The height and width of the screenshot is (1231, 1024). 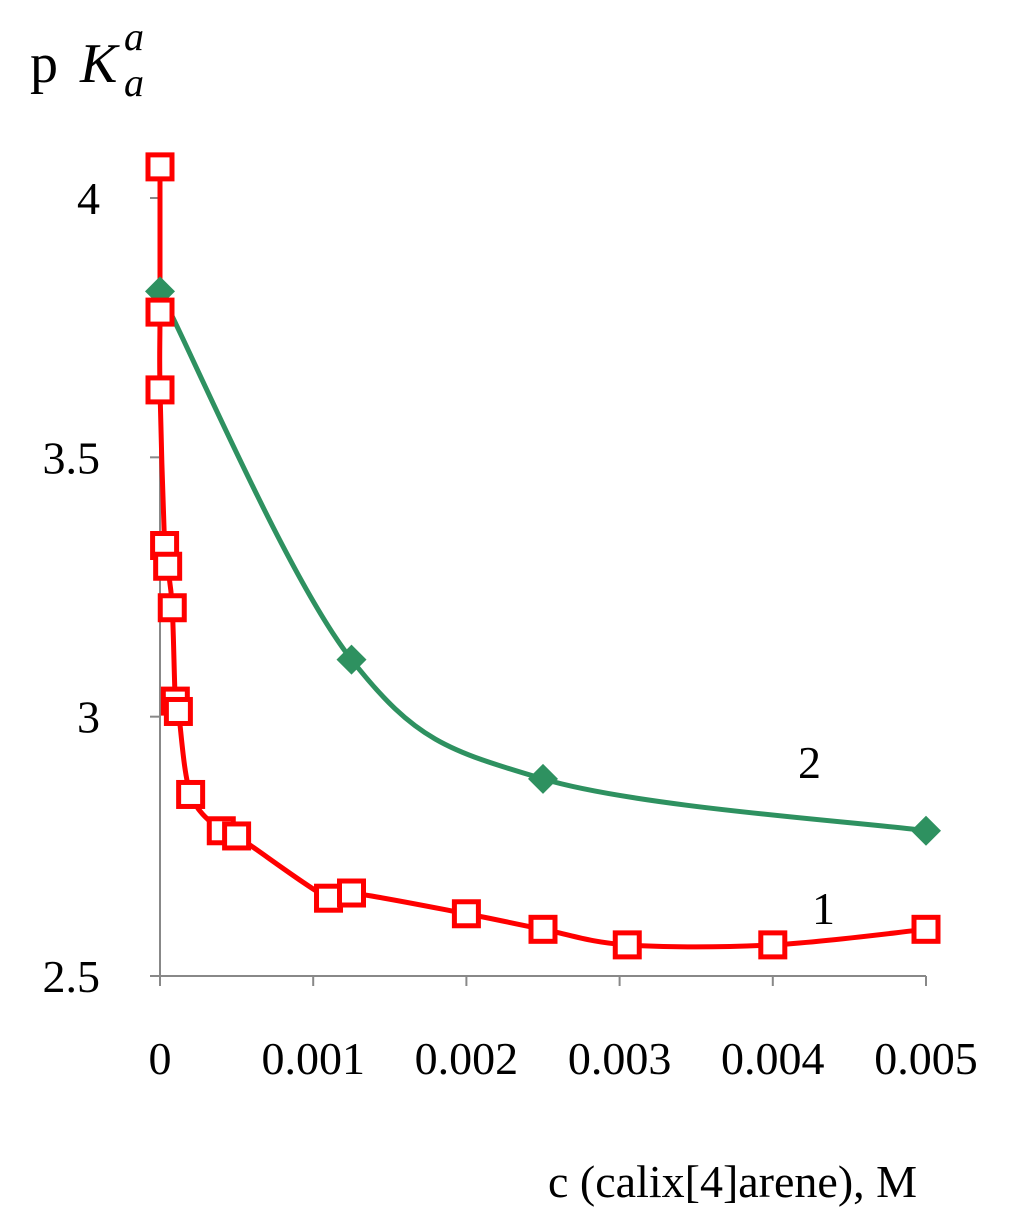 What do you see at coordinates (809, 762) in the screenshot?
I see `series-2-label: 2` at bounding box center [809, 762].